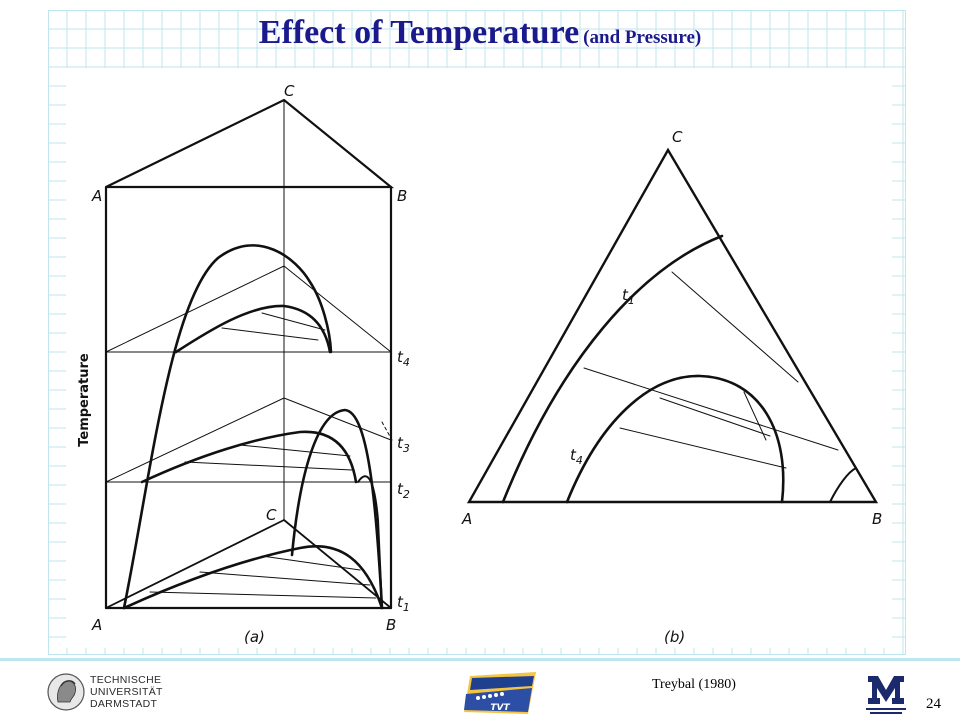 This screenshot has width=960, height=720. Describe the element at coordinates (400, 602) in the screenshot. I see `label-t1-main: t` at that location.